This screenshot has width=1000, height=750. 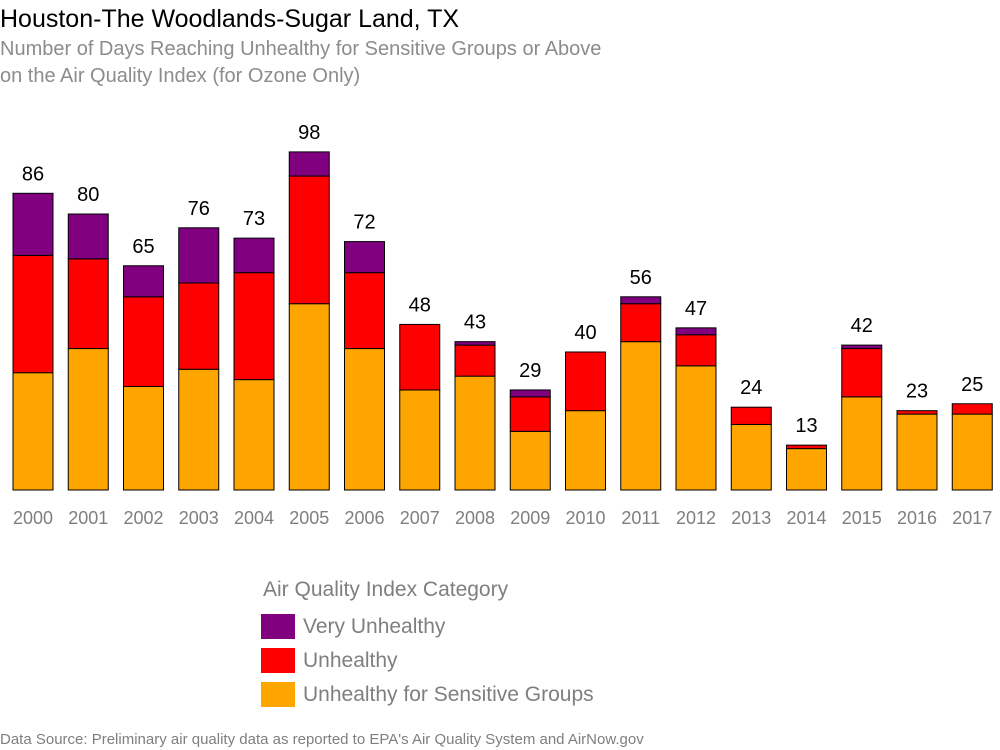 What do you see at coordinates (254, 219) in the screenshot?
I see `total-label-2004: 73` at bounding box center [254, 219].